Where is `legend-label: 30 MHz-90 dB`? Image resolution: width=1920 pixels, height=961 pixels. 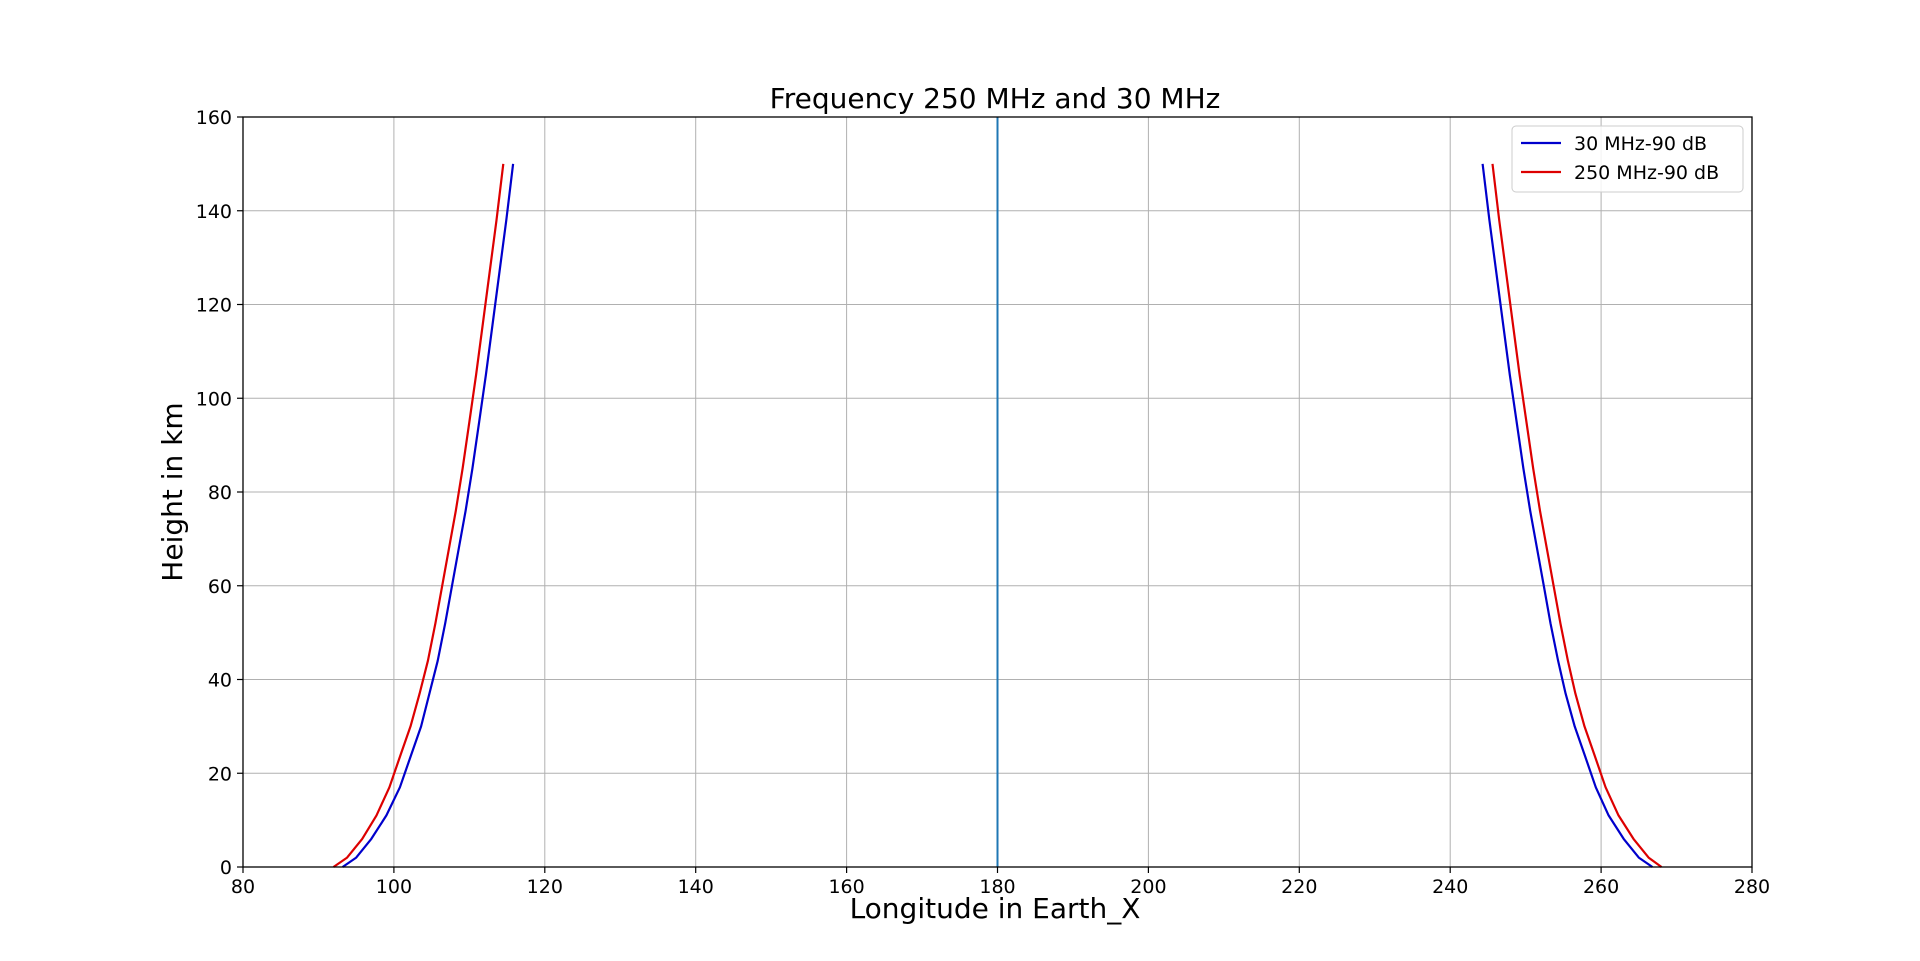 legend-label: 30 MHz-90 dB is located at coordinates (1640, 144).